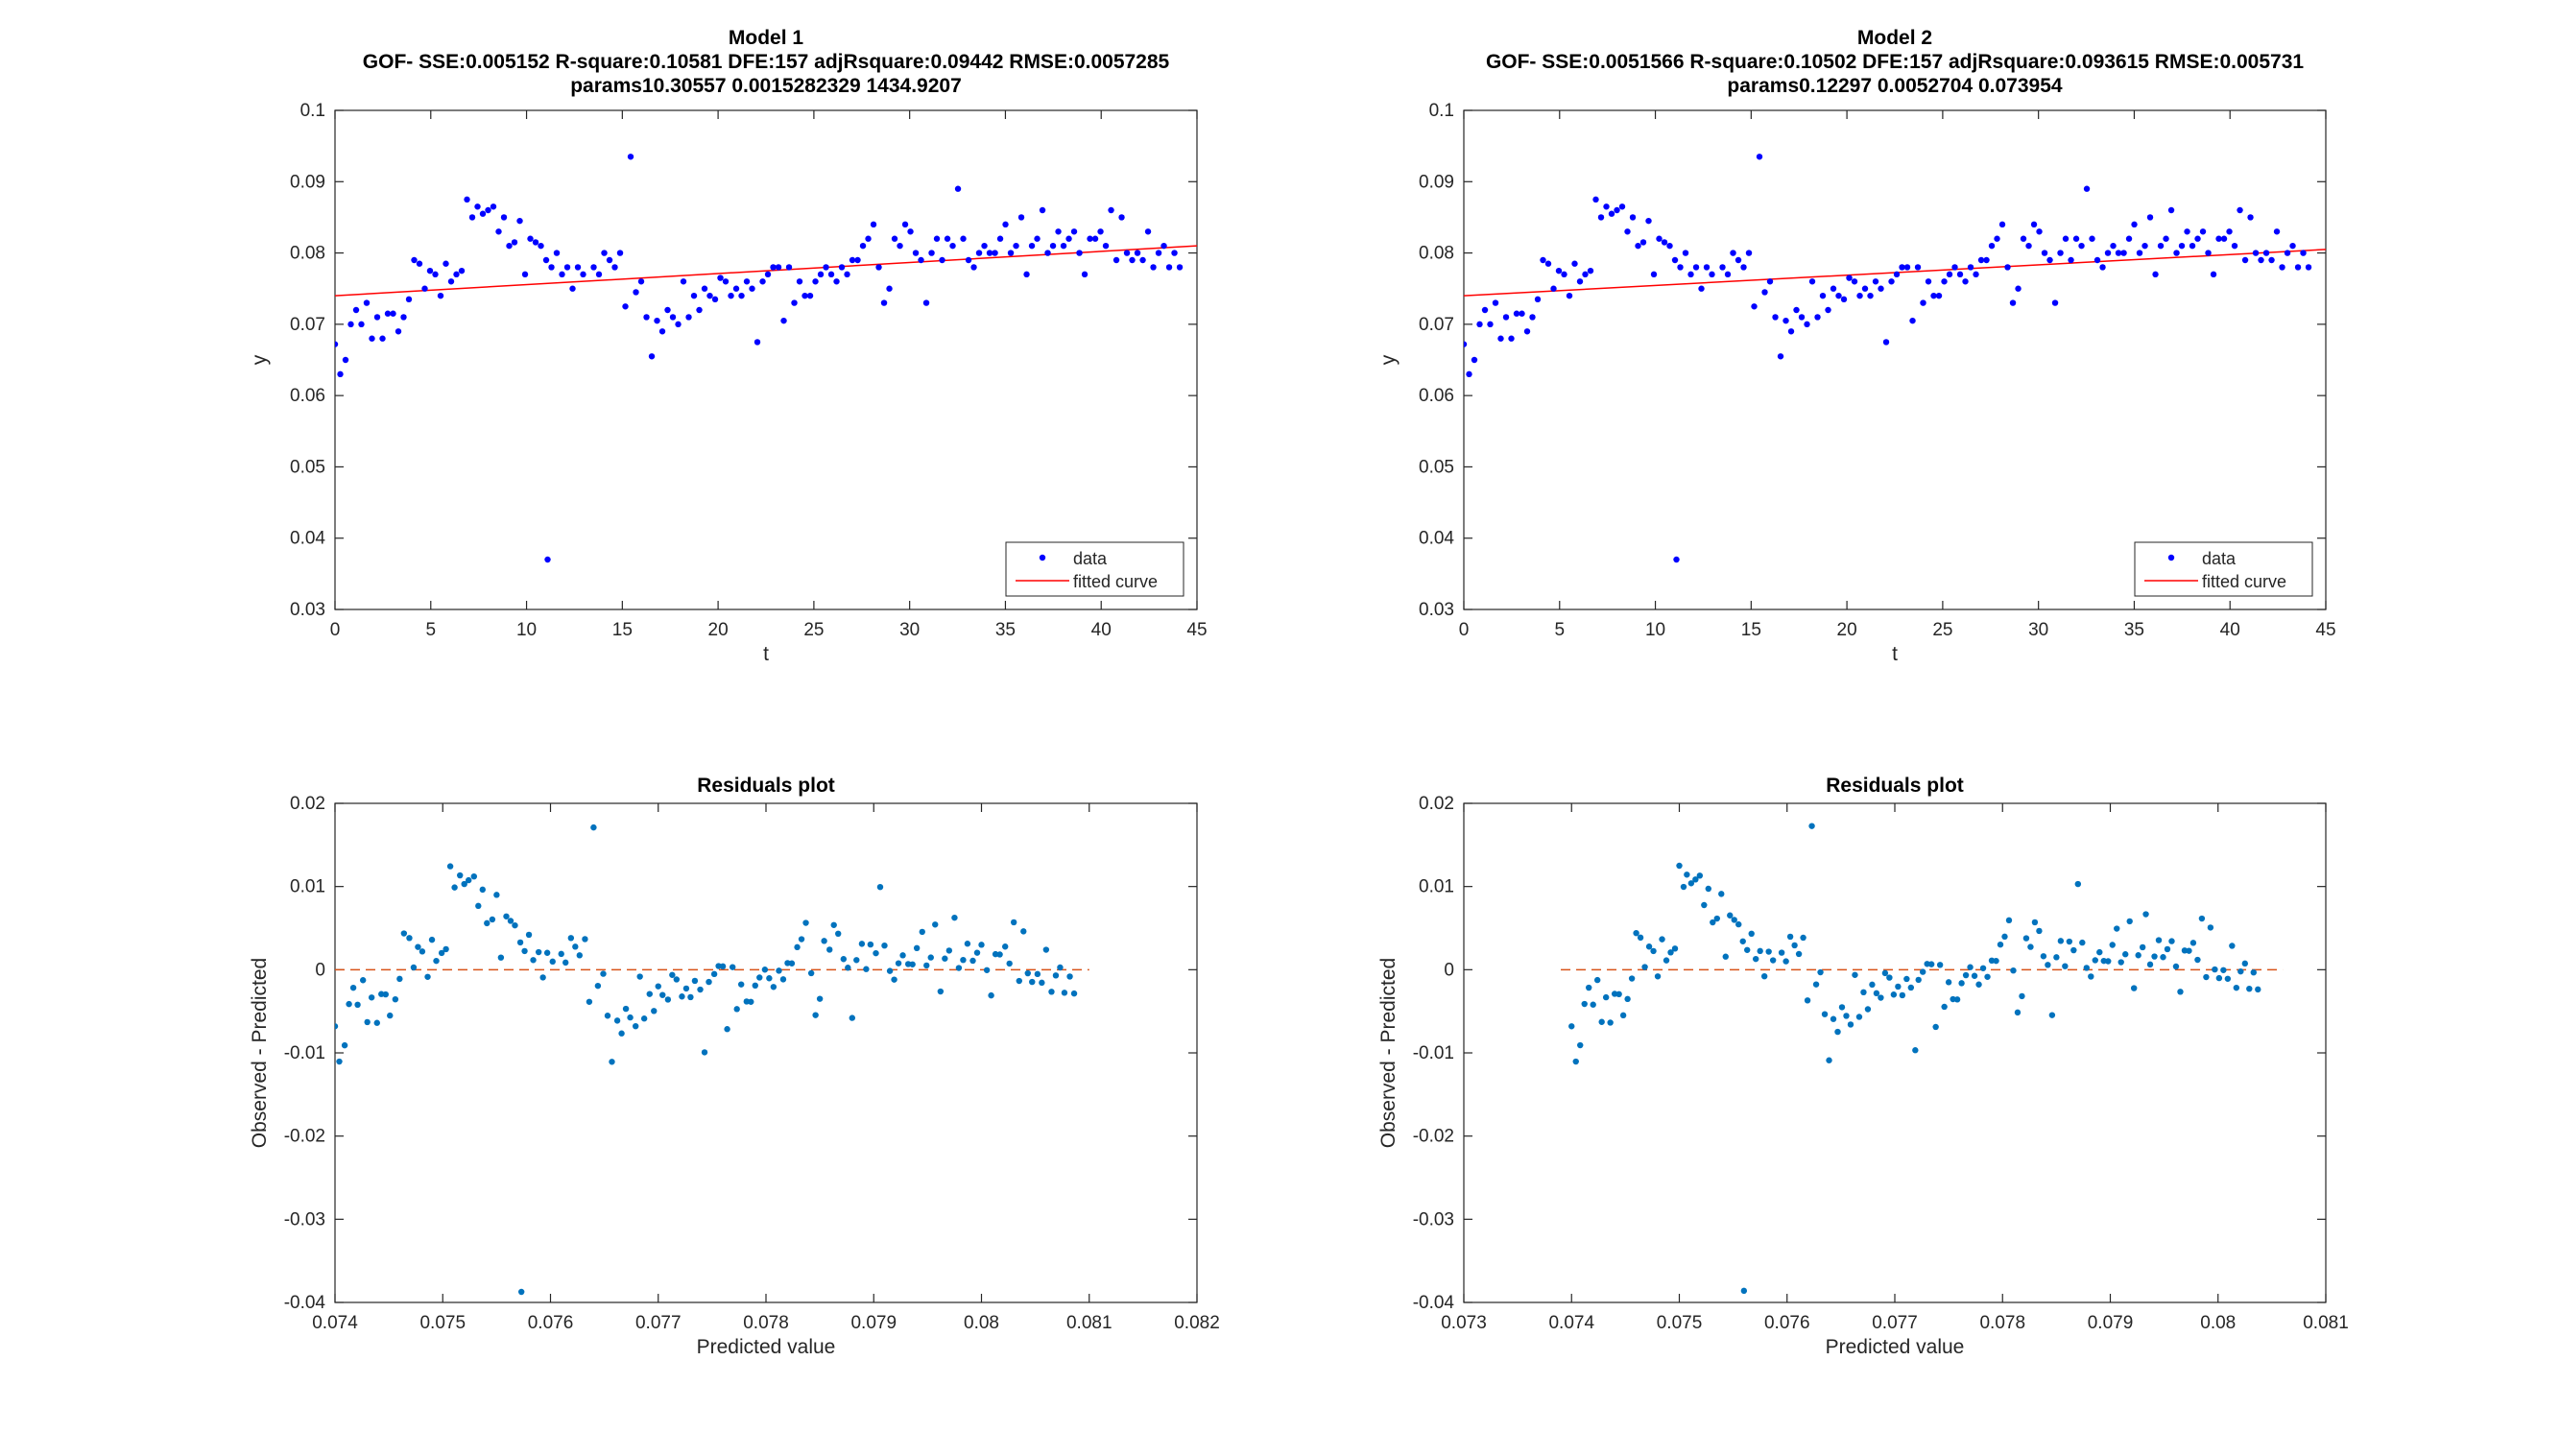 Image resolution: width=2560 pixels, height=1456 pixels. I want to click on y-tick-label: 0.1, so click(1441, 111).